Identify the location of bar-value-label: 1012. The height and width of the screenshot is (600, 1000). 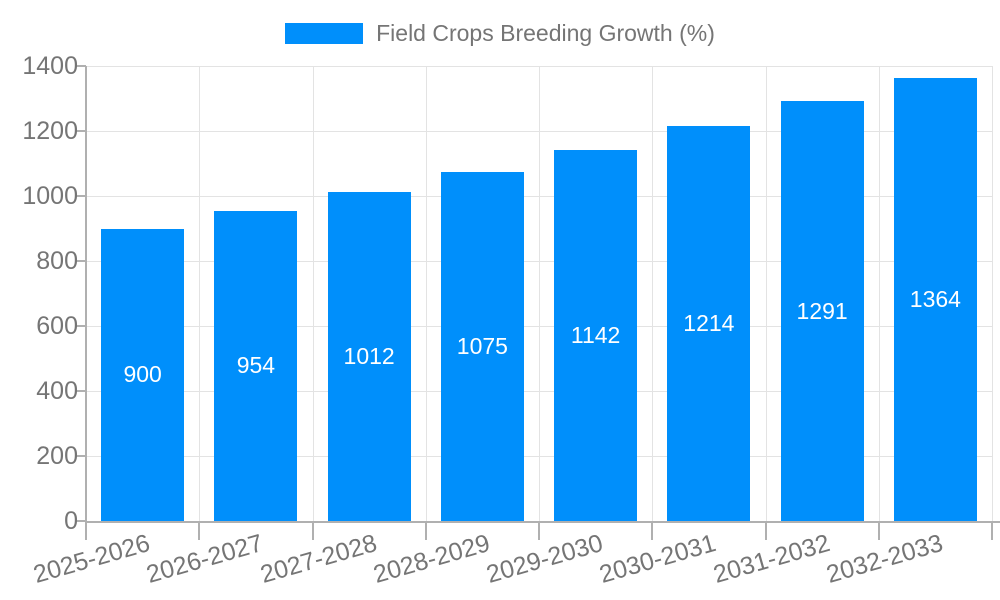
(369, 356).